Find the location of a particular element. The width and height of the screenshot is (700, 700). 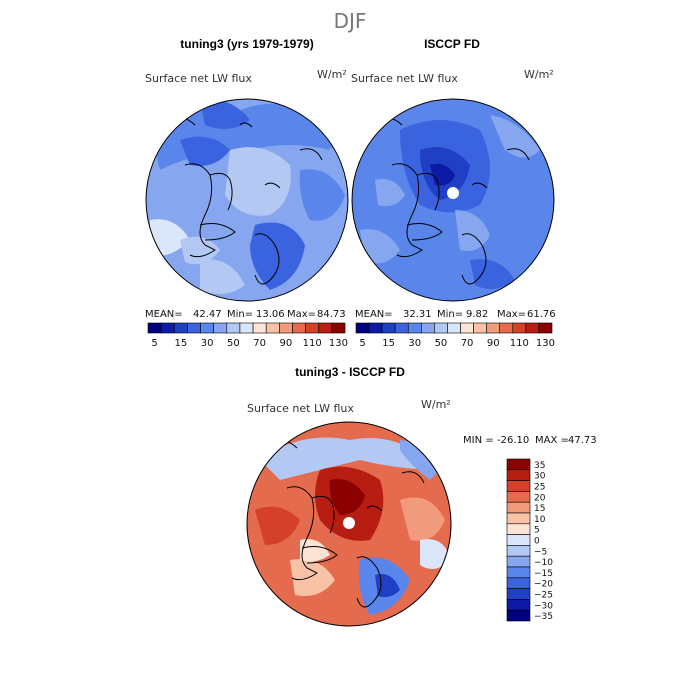

right-mean-label: MEAN= is located at coordinates (374, 314).